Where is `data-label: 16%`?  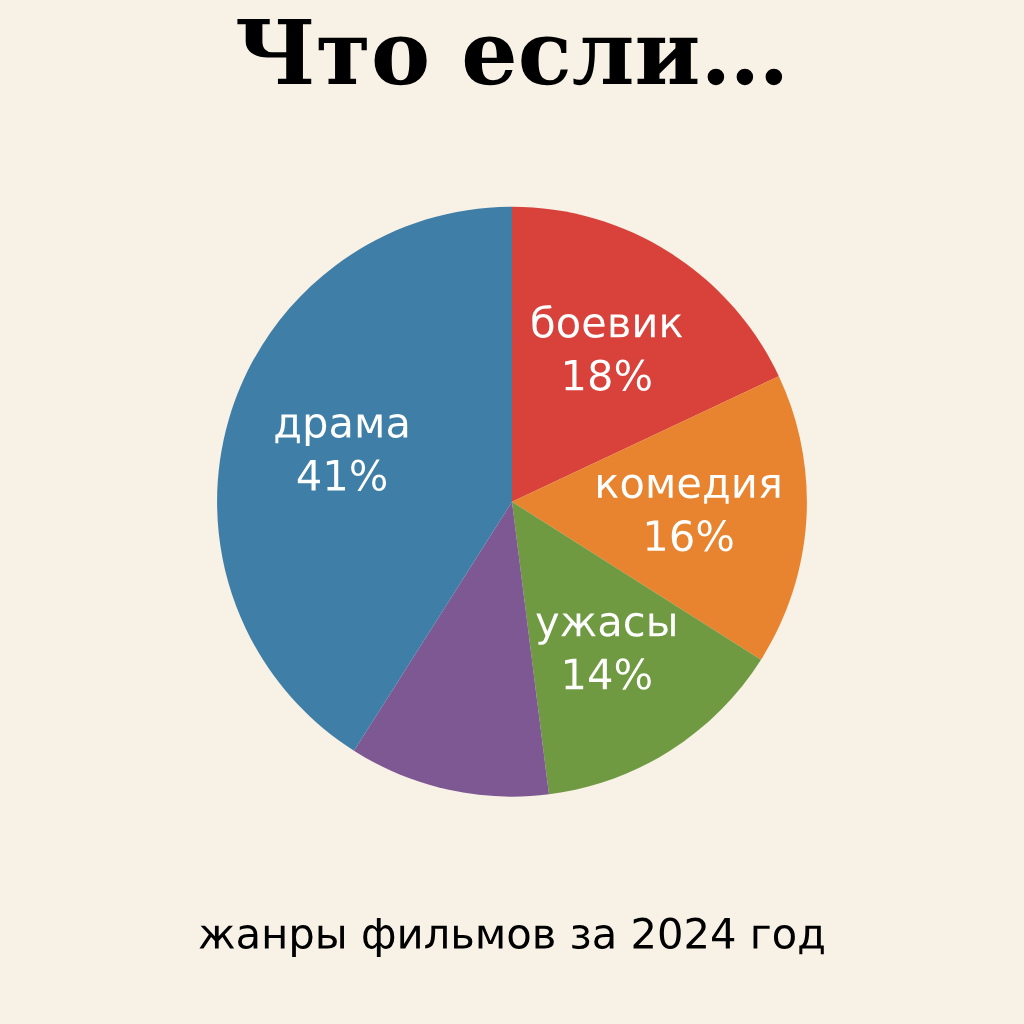
data-label: 16% is located at coordinates (689, 535).